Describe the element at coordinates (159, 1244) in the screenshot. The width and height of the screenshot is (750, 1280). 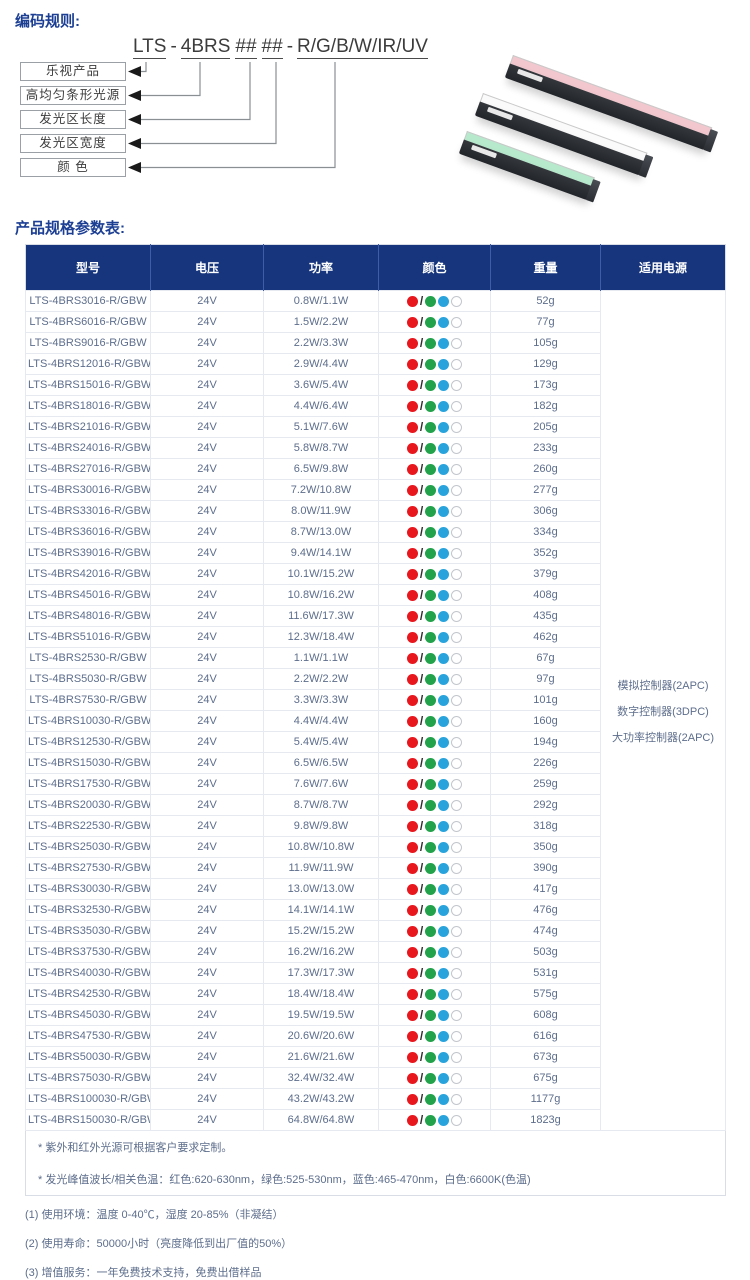
I see `footnote-lifetime: (2) 使用寿命：50000小时（亮度降低到出厂值的50%）` at that location.